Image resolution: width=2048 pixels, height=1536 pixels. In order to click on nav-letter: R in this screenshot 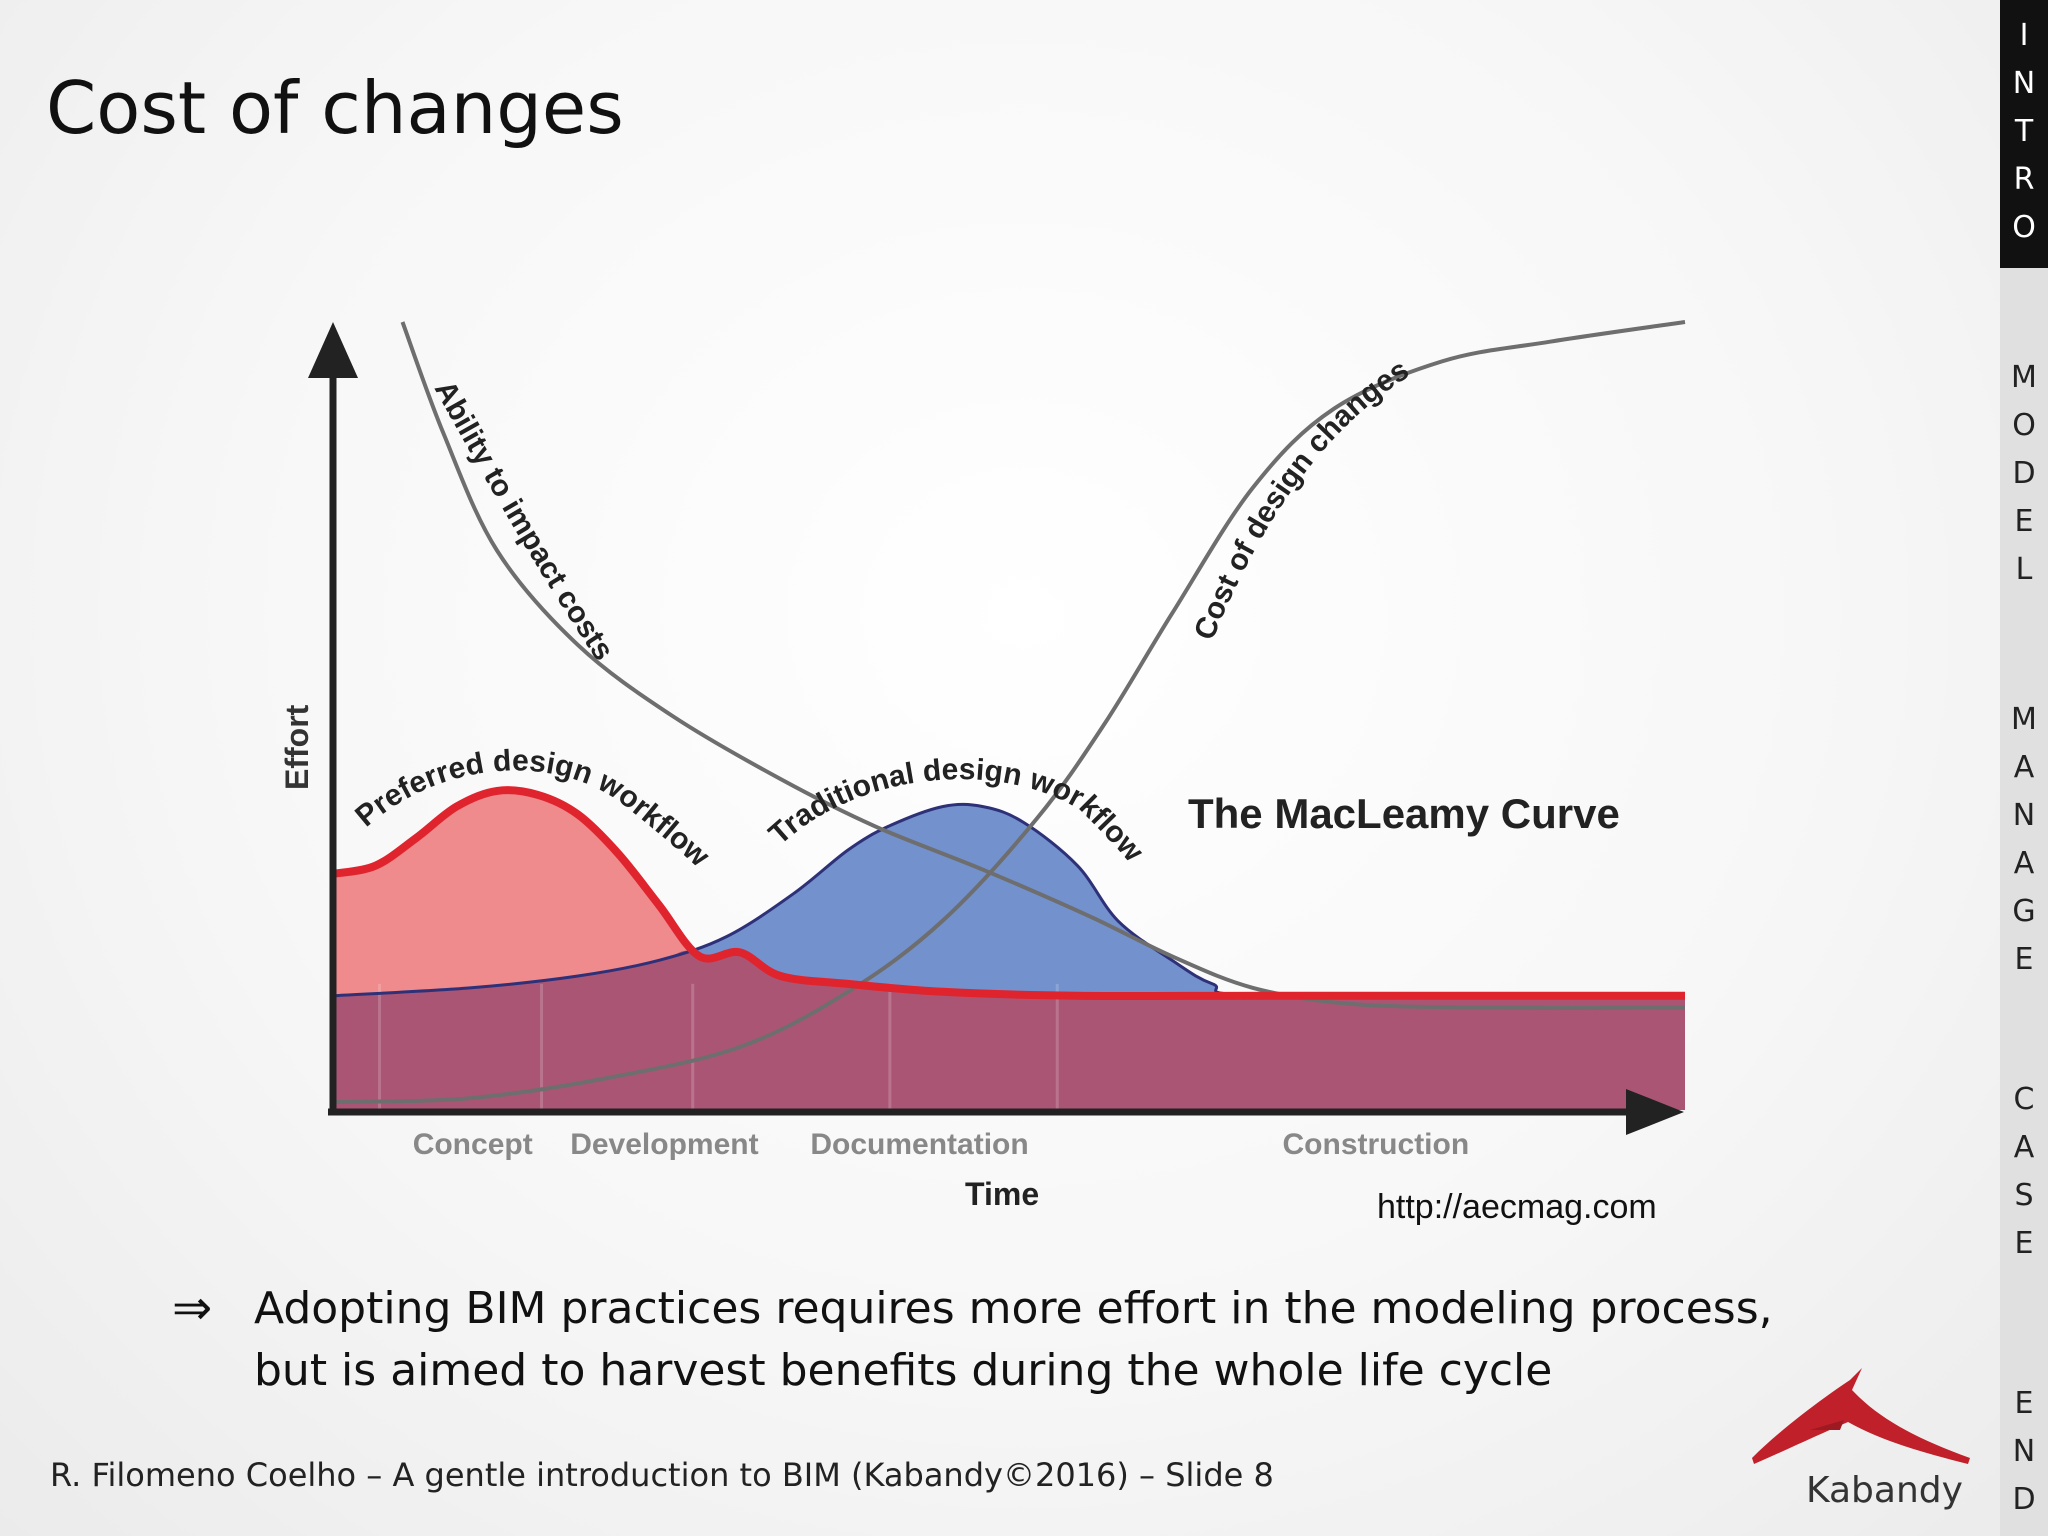, I will do `click(2024, 179)`.